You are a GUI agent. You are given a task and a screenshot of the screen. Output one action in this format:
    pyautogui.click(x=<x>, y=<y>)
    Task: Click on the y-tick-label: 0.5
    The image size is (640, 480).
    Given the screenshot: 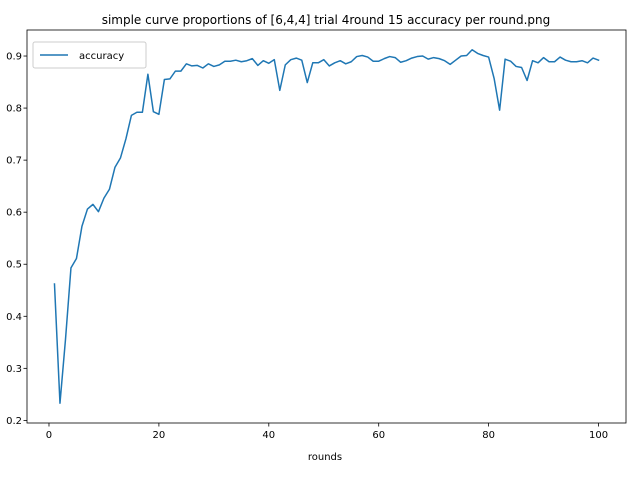 What is the action you would take?
    pyautogui.click(x=14, y=265)
    